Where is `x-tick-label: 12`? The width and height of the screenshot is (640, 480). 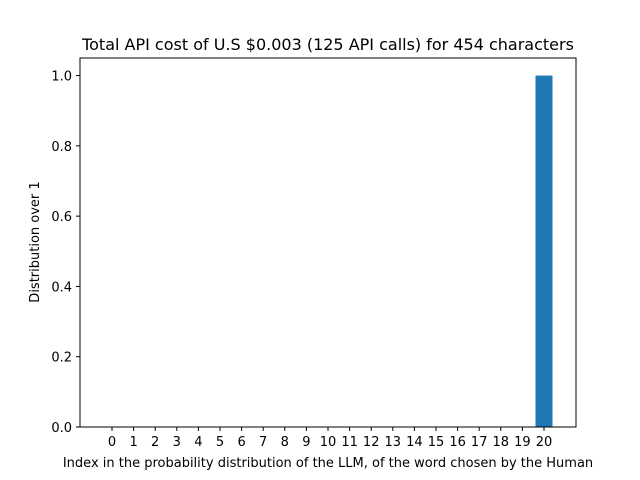
x-tick-label: 12 is located at coordinates (371, 442).